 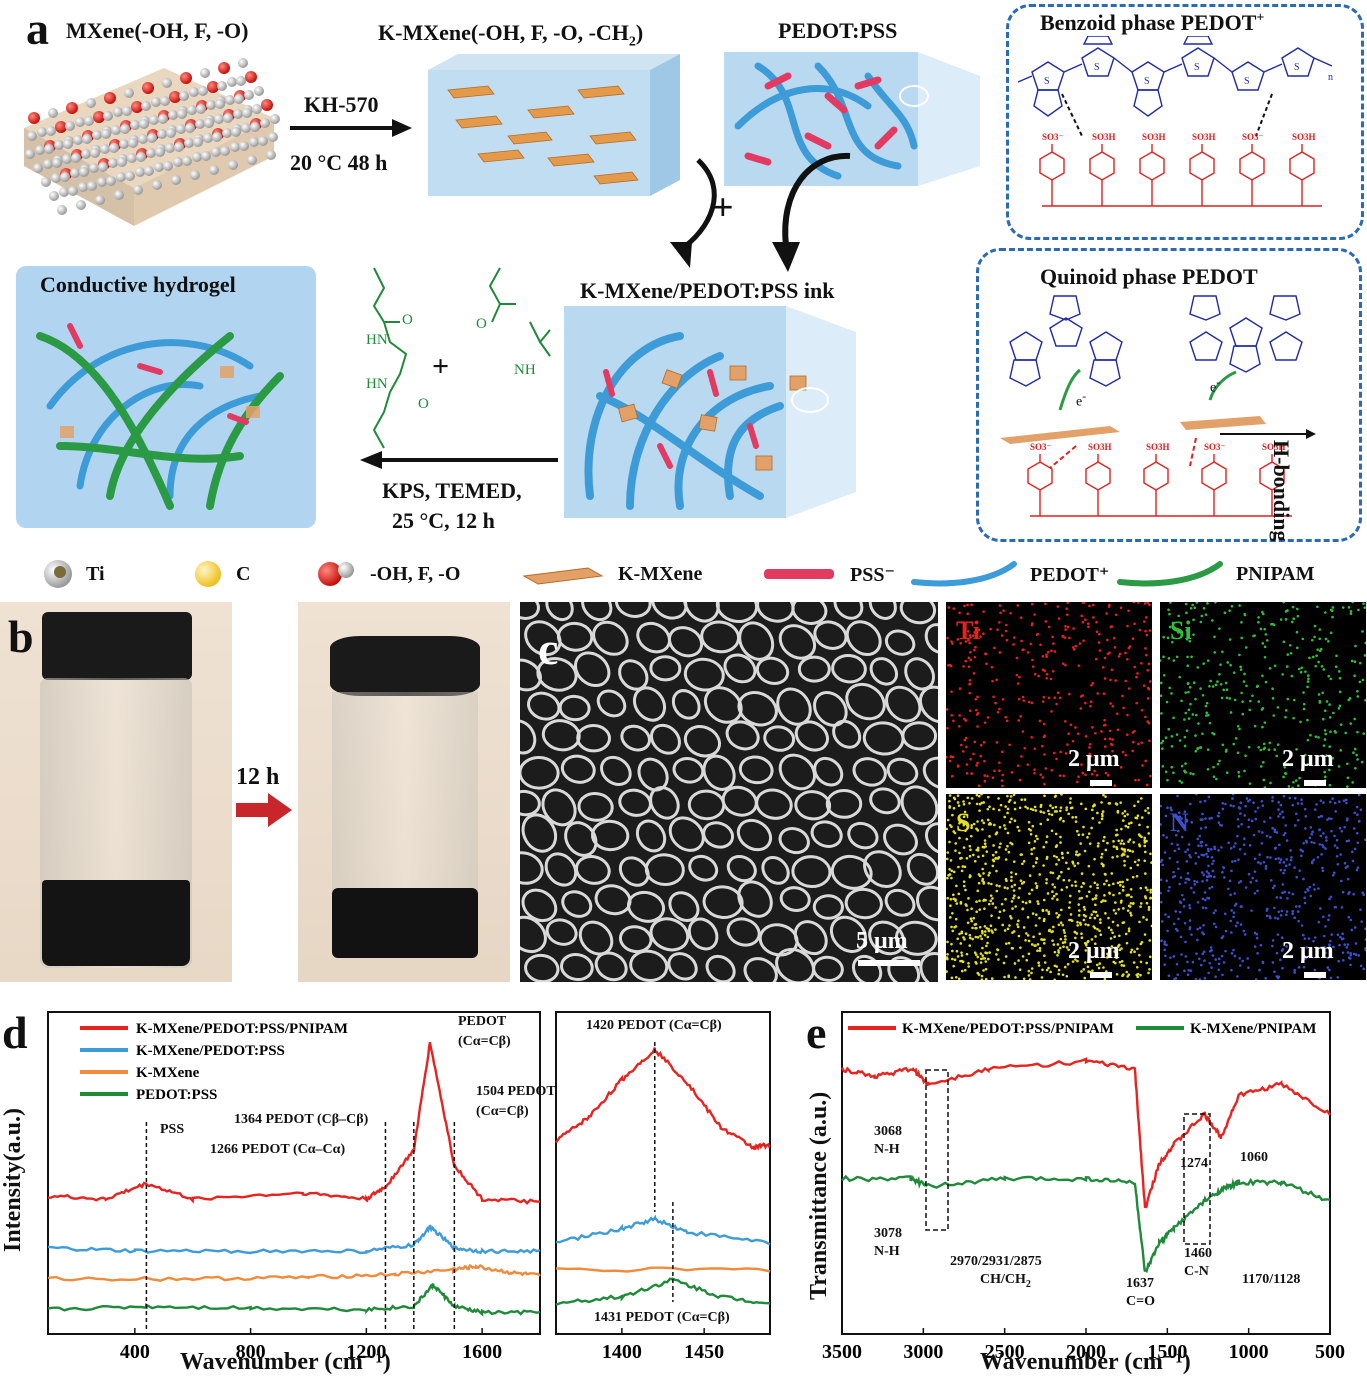 I want to click on x-tick-label: 1600, so click(x=482, y=1352).